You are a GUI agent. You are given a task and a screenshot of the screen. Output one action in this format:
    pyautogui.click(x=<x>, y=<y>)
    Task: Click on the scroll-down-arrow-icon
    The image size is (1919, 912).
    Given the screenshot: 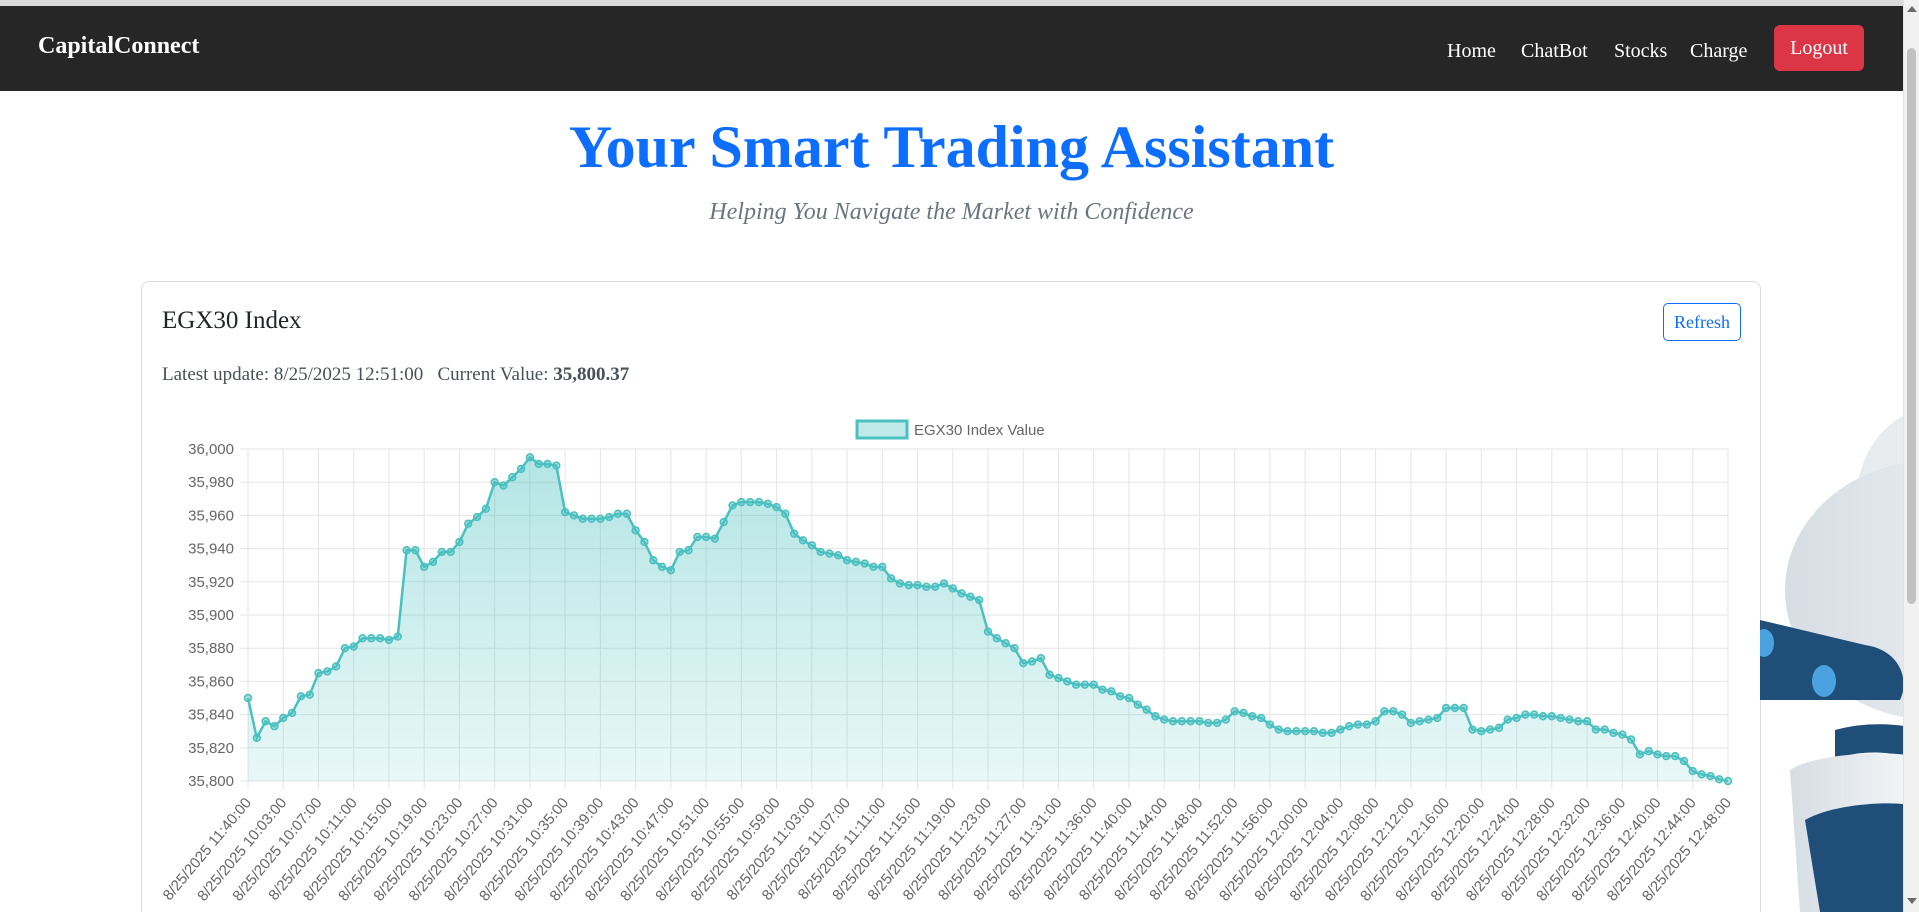 What is the action you would take?
    pyautogui.click(x=1912, y=901)
    